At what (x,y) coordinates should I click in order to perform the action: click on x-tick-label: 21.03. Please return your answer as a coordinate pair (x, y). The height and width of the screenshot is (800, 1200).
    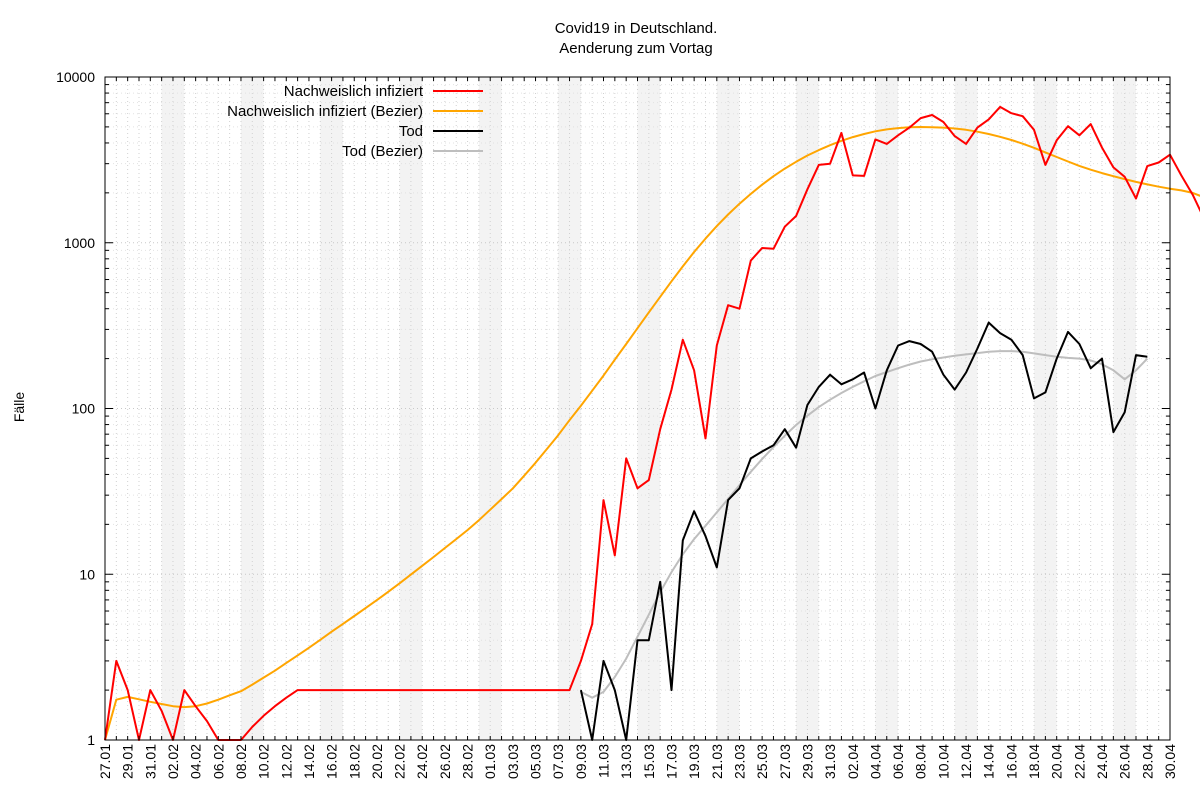
    Looking at the image, I should click on (717, 761).